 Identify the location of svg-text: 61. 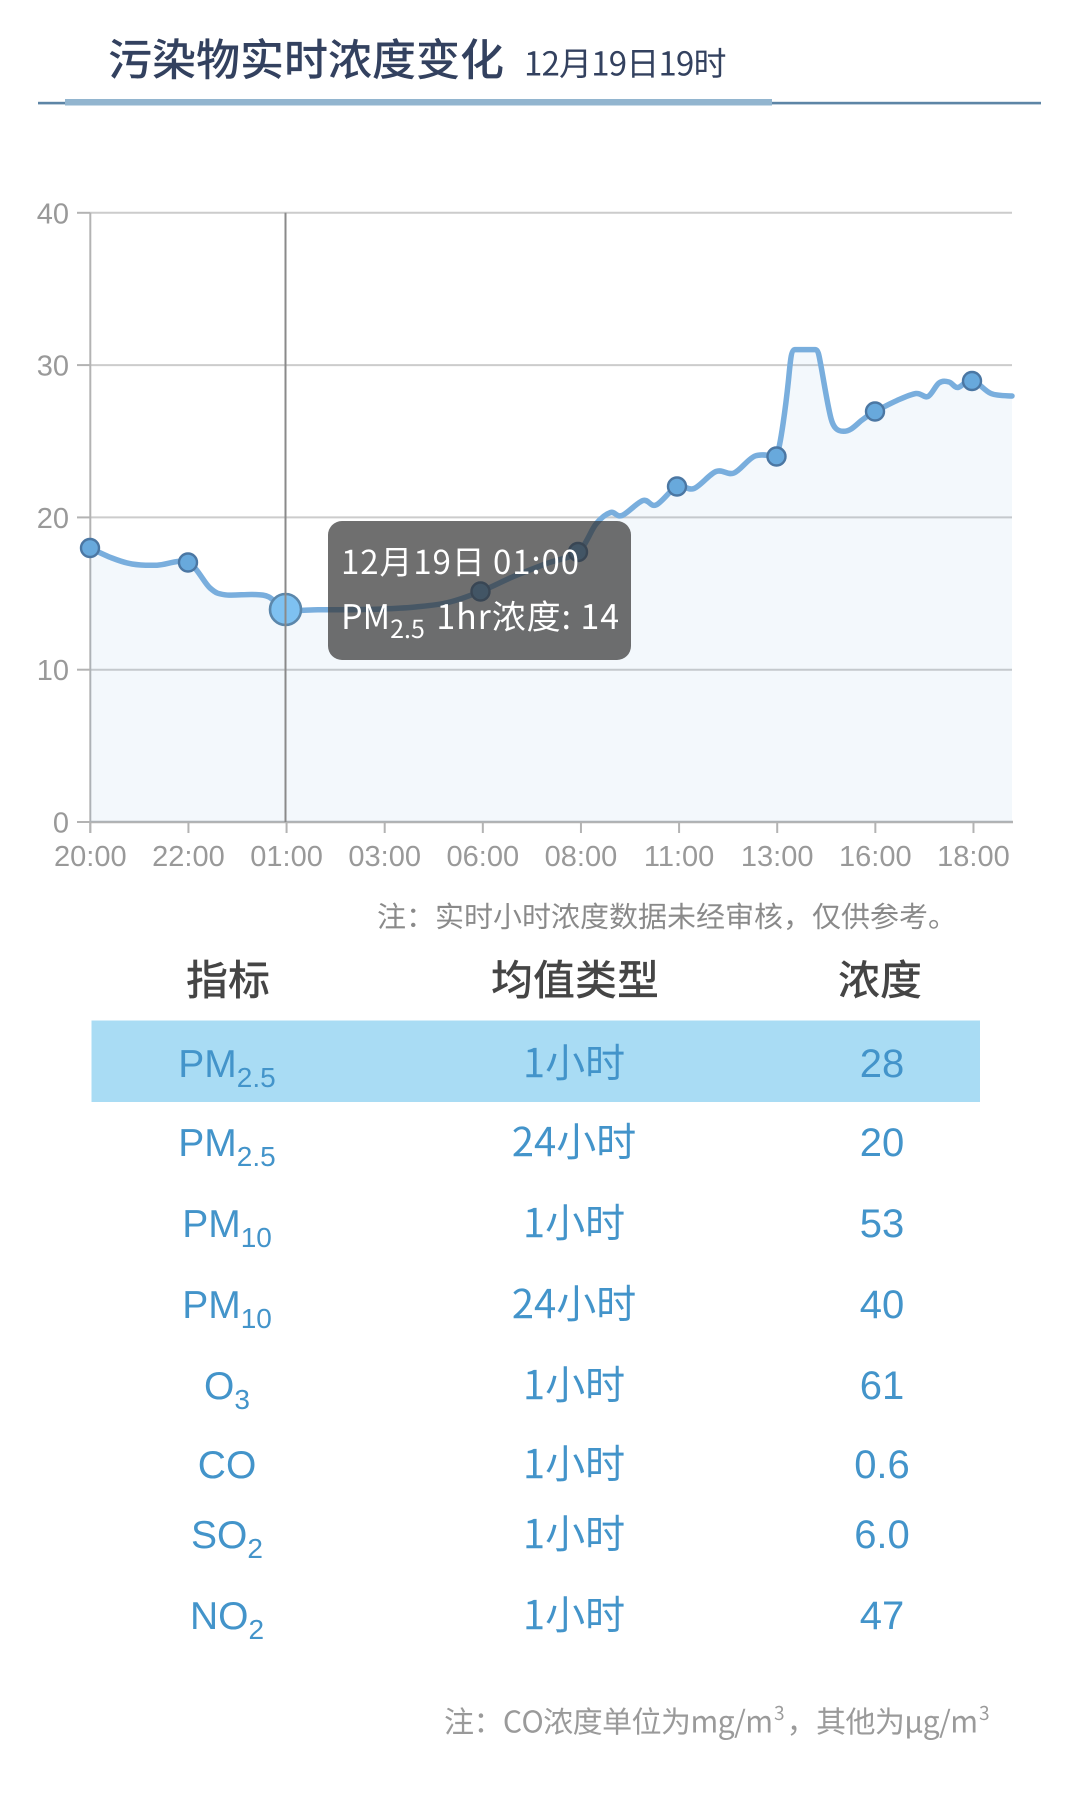
(882, 1386).